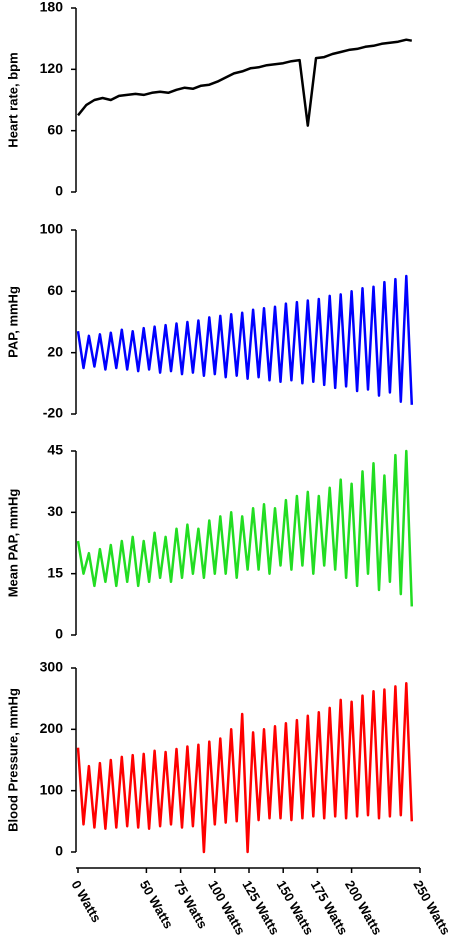 This screenshot has width=461, height=941. I want to click on y-tick-label: 200, so click(52, 728).